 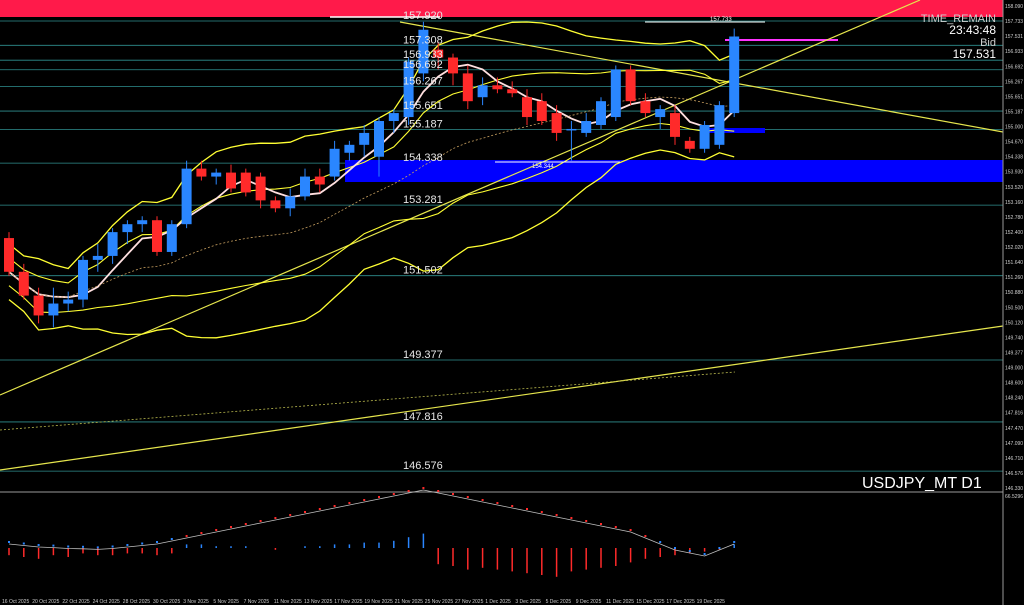 I want to click on price-scale-label: 157.733, so click(x=1014, y=22).